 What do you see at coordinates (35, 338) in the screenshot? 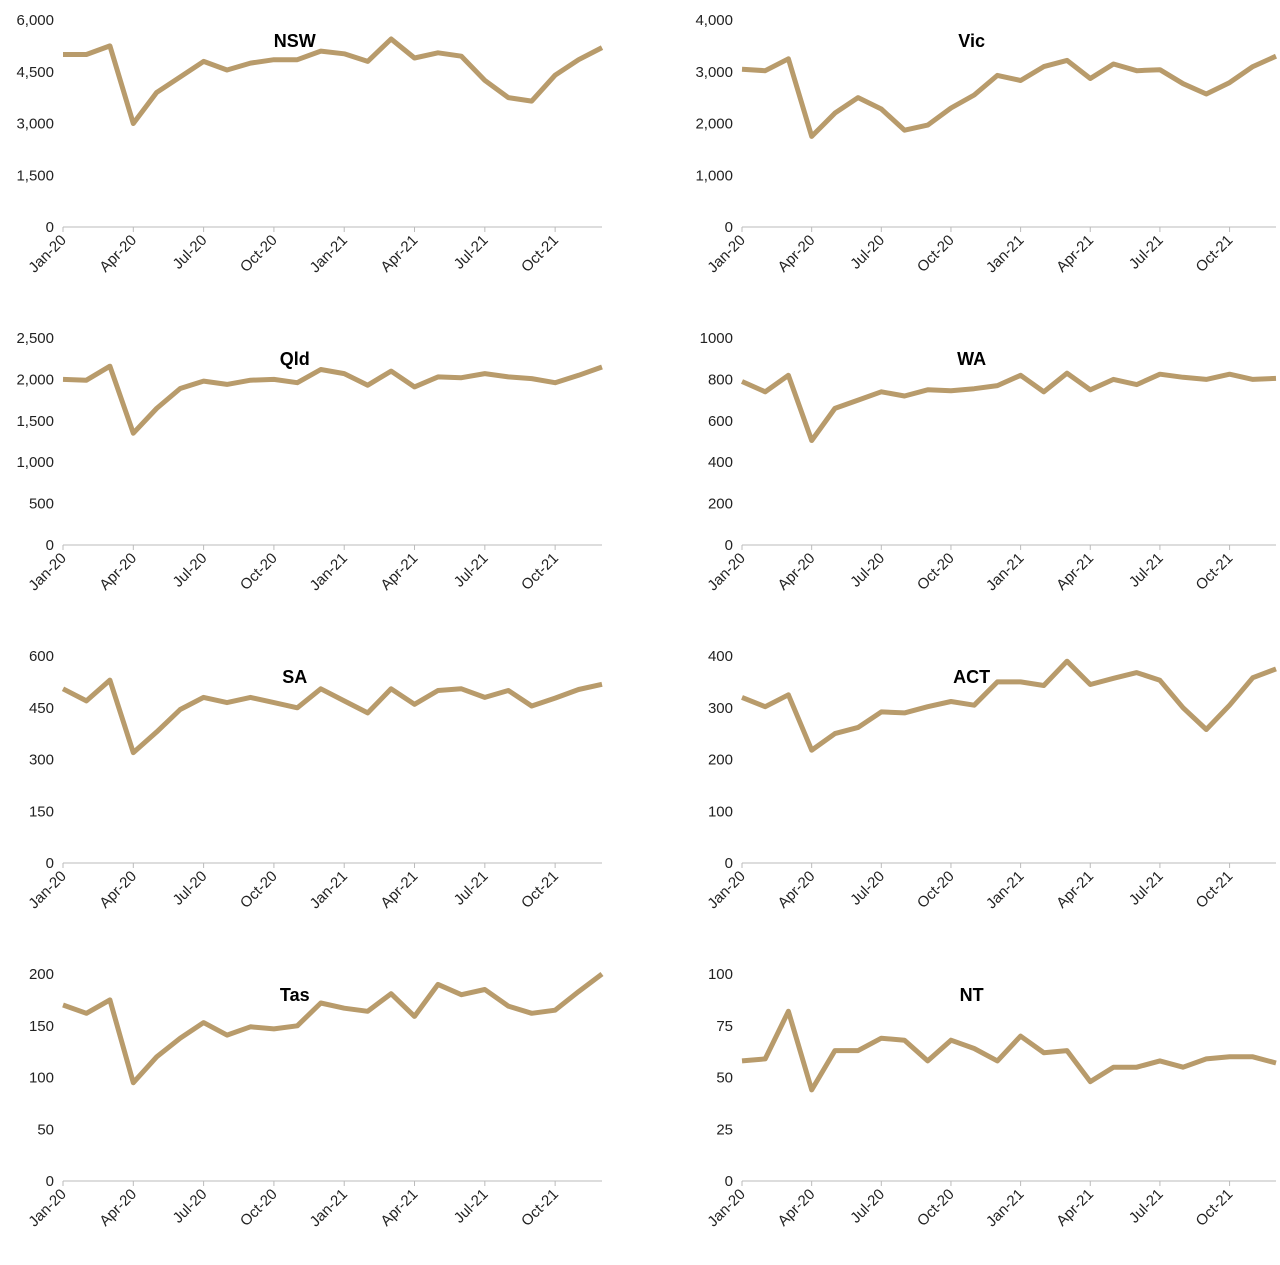
I see `y-tick-label: 2,500` at bounding box center [35, 338].